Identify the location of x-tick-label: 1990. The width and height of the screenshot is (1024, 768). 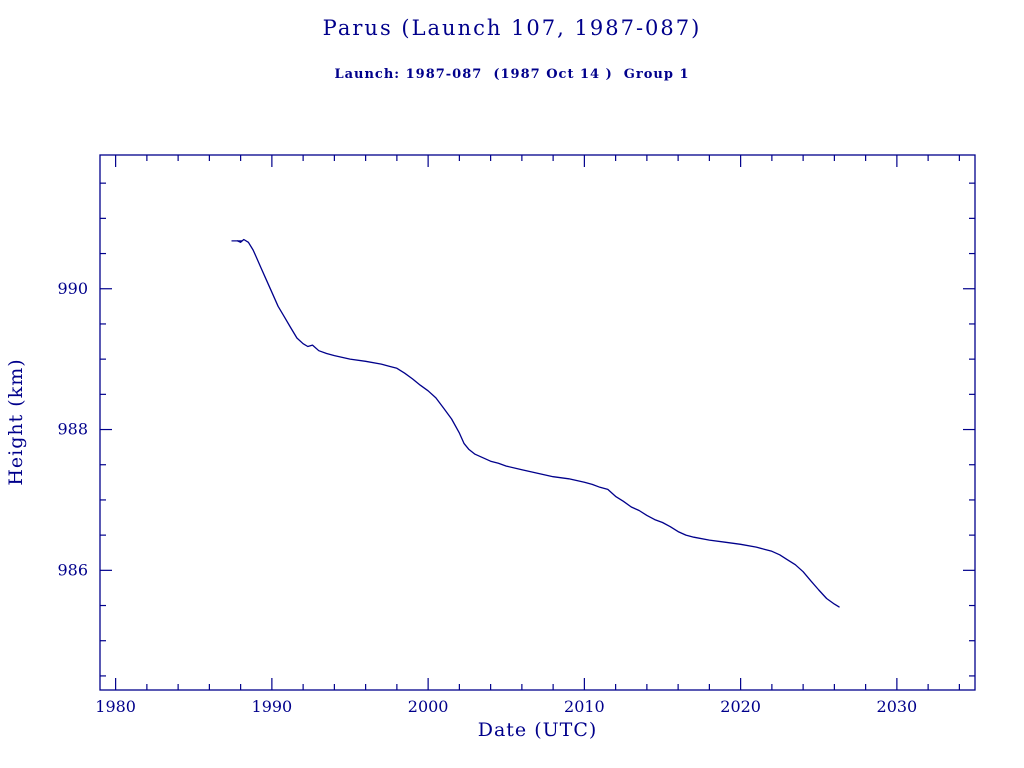
(272, 706).